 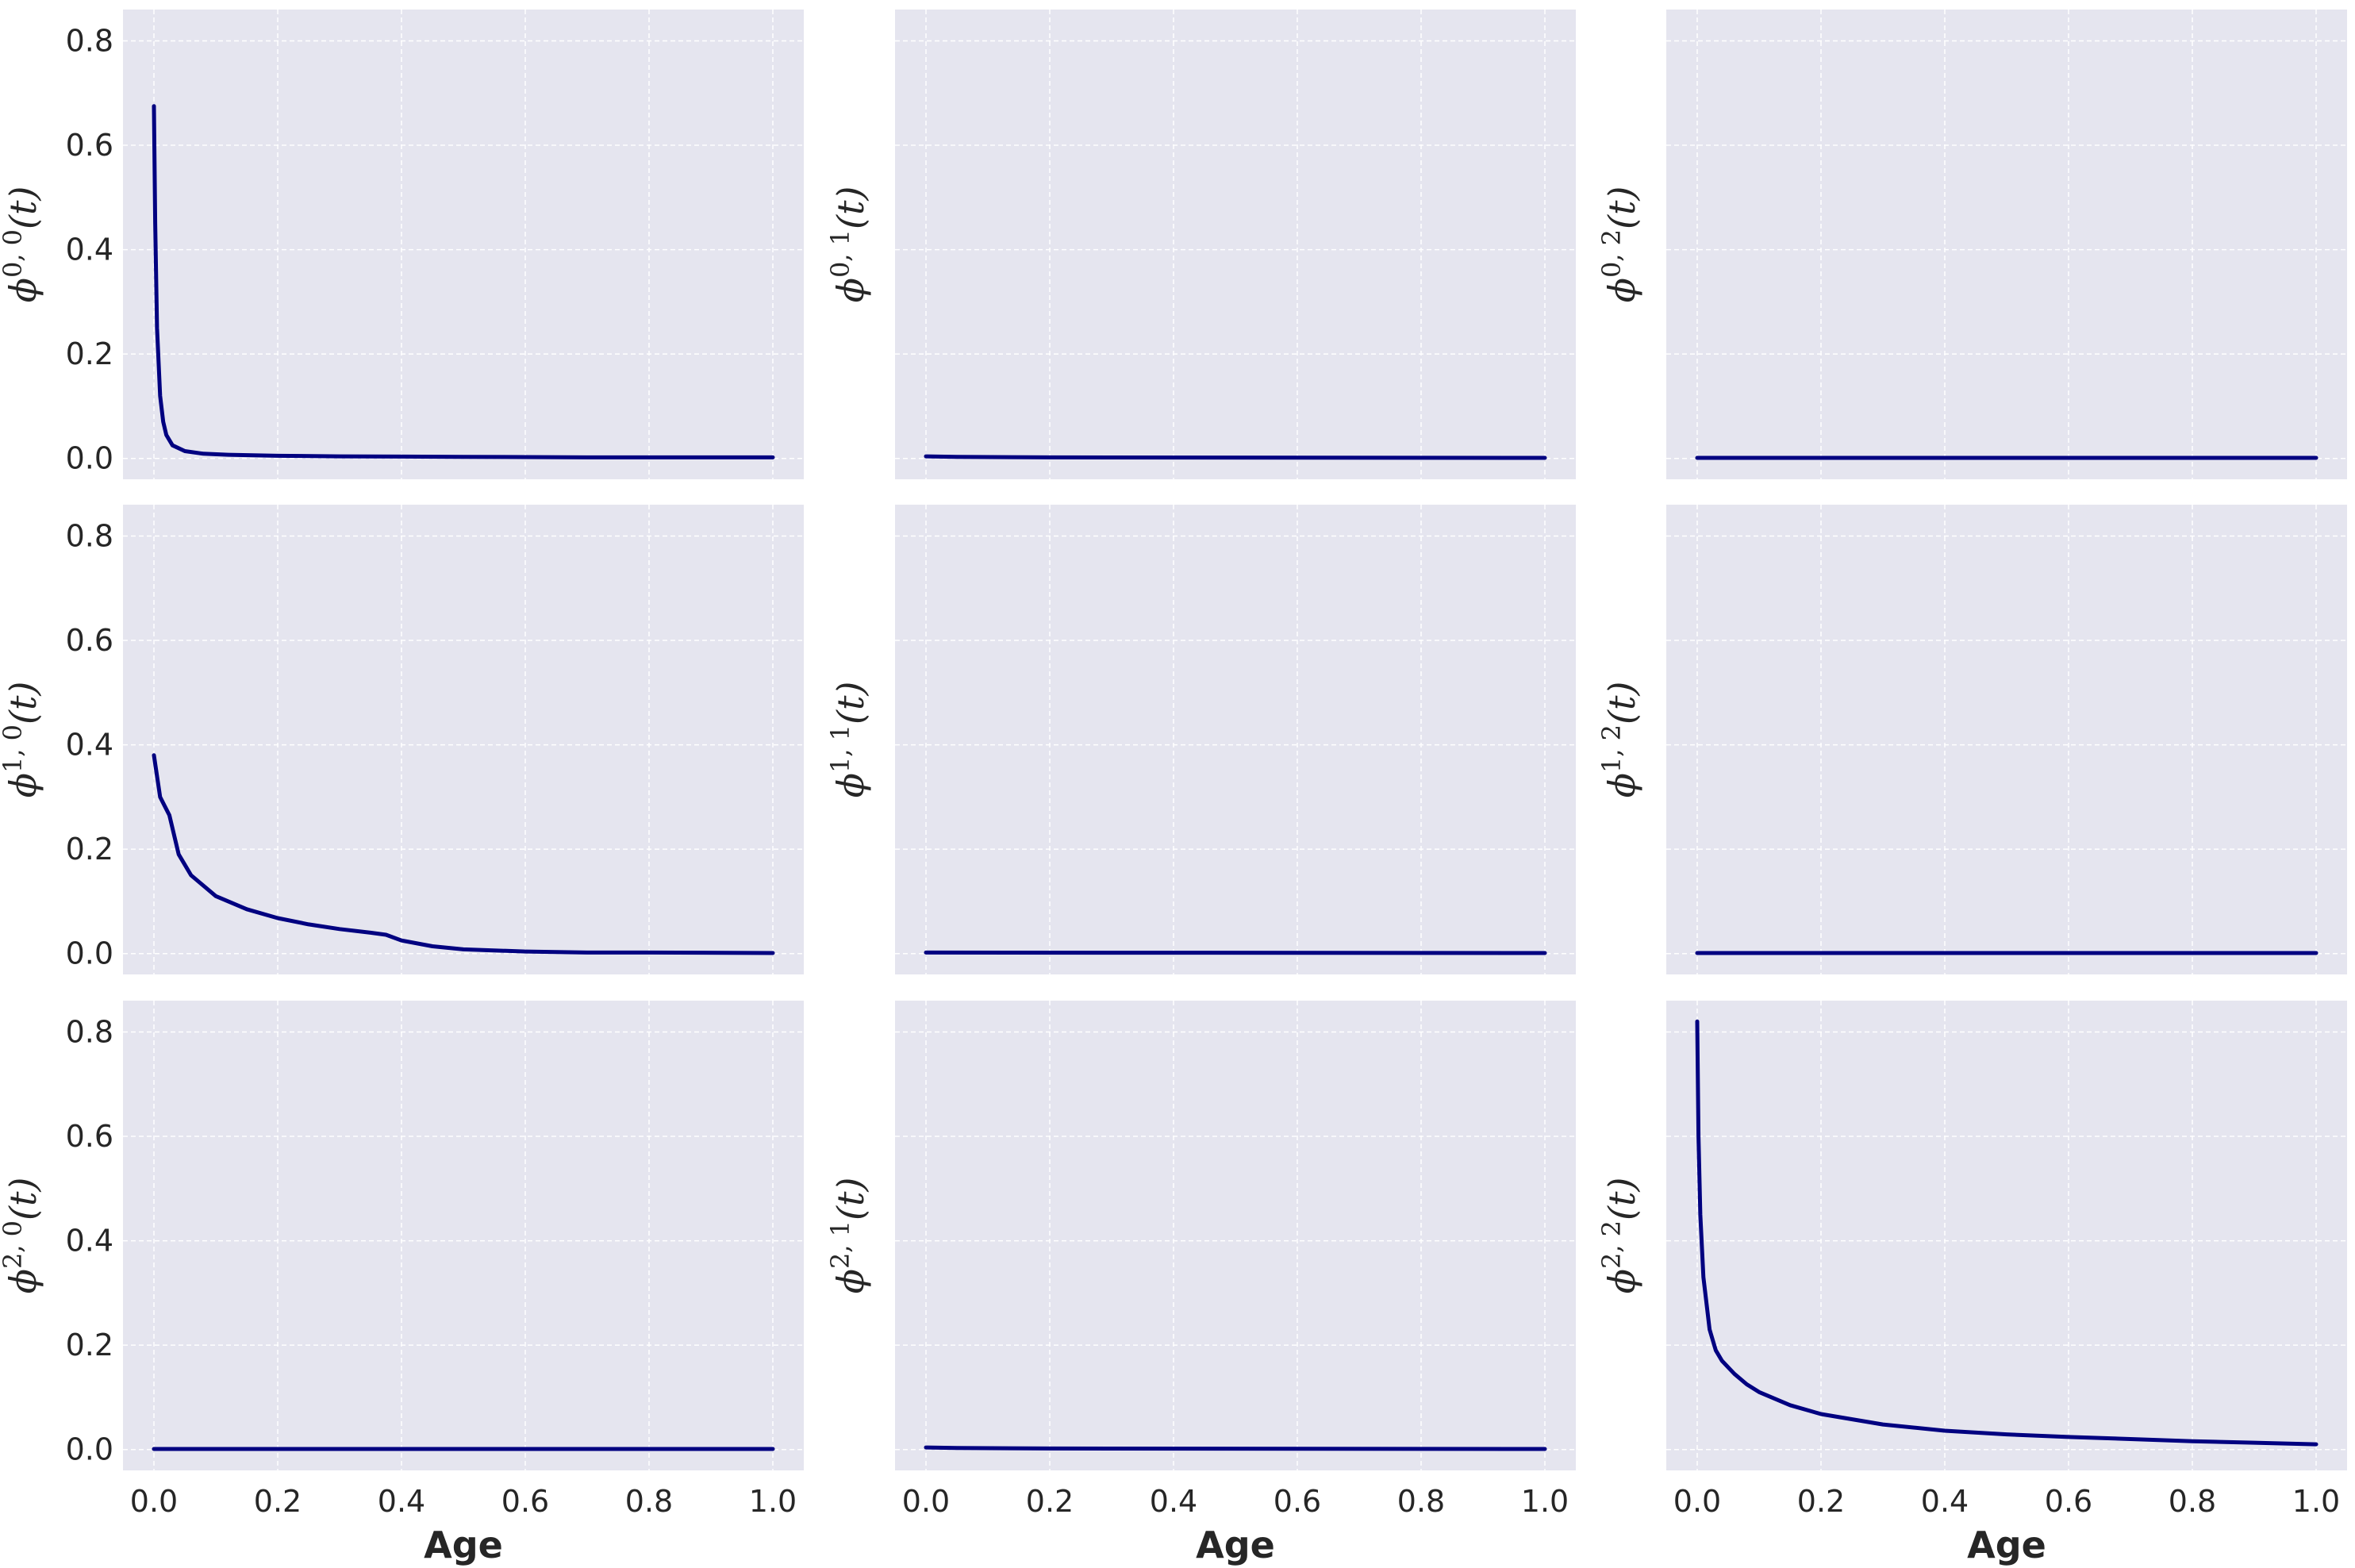 I want to click on subplot-2-1: 0.0 0.2 0.4 0.6 0.8 1.0 Age ϕ2, 1(t), so click(x=1200, y=1283).